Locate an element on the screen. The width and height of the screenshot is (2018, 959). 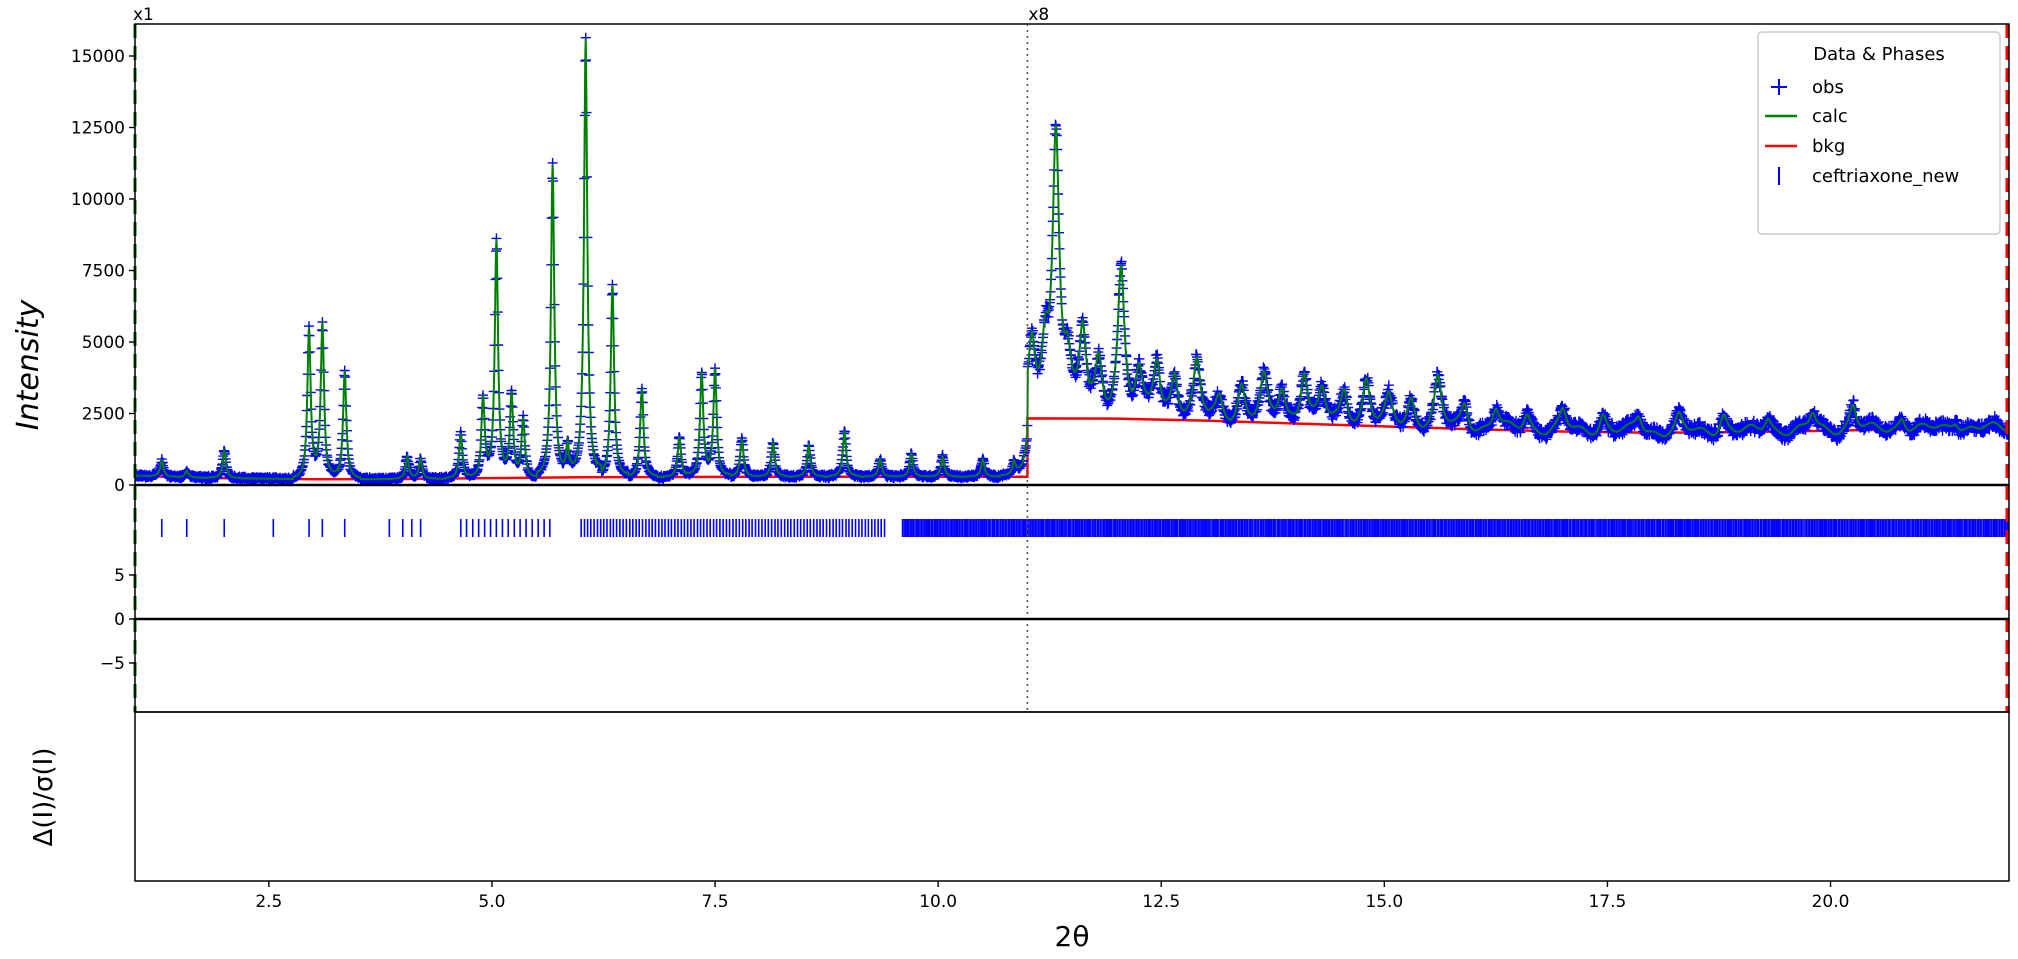
legend-marker-obs is located at coordinates (1779, 87).